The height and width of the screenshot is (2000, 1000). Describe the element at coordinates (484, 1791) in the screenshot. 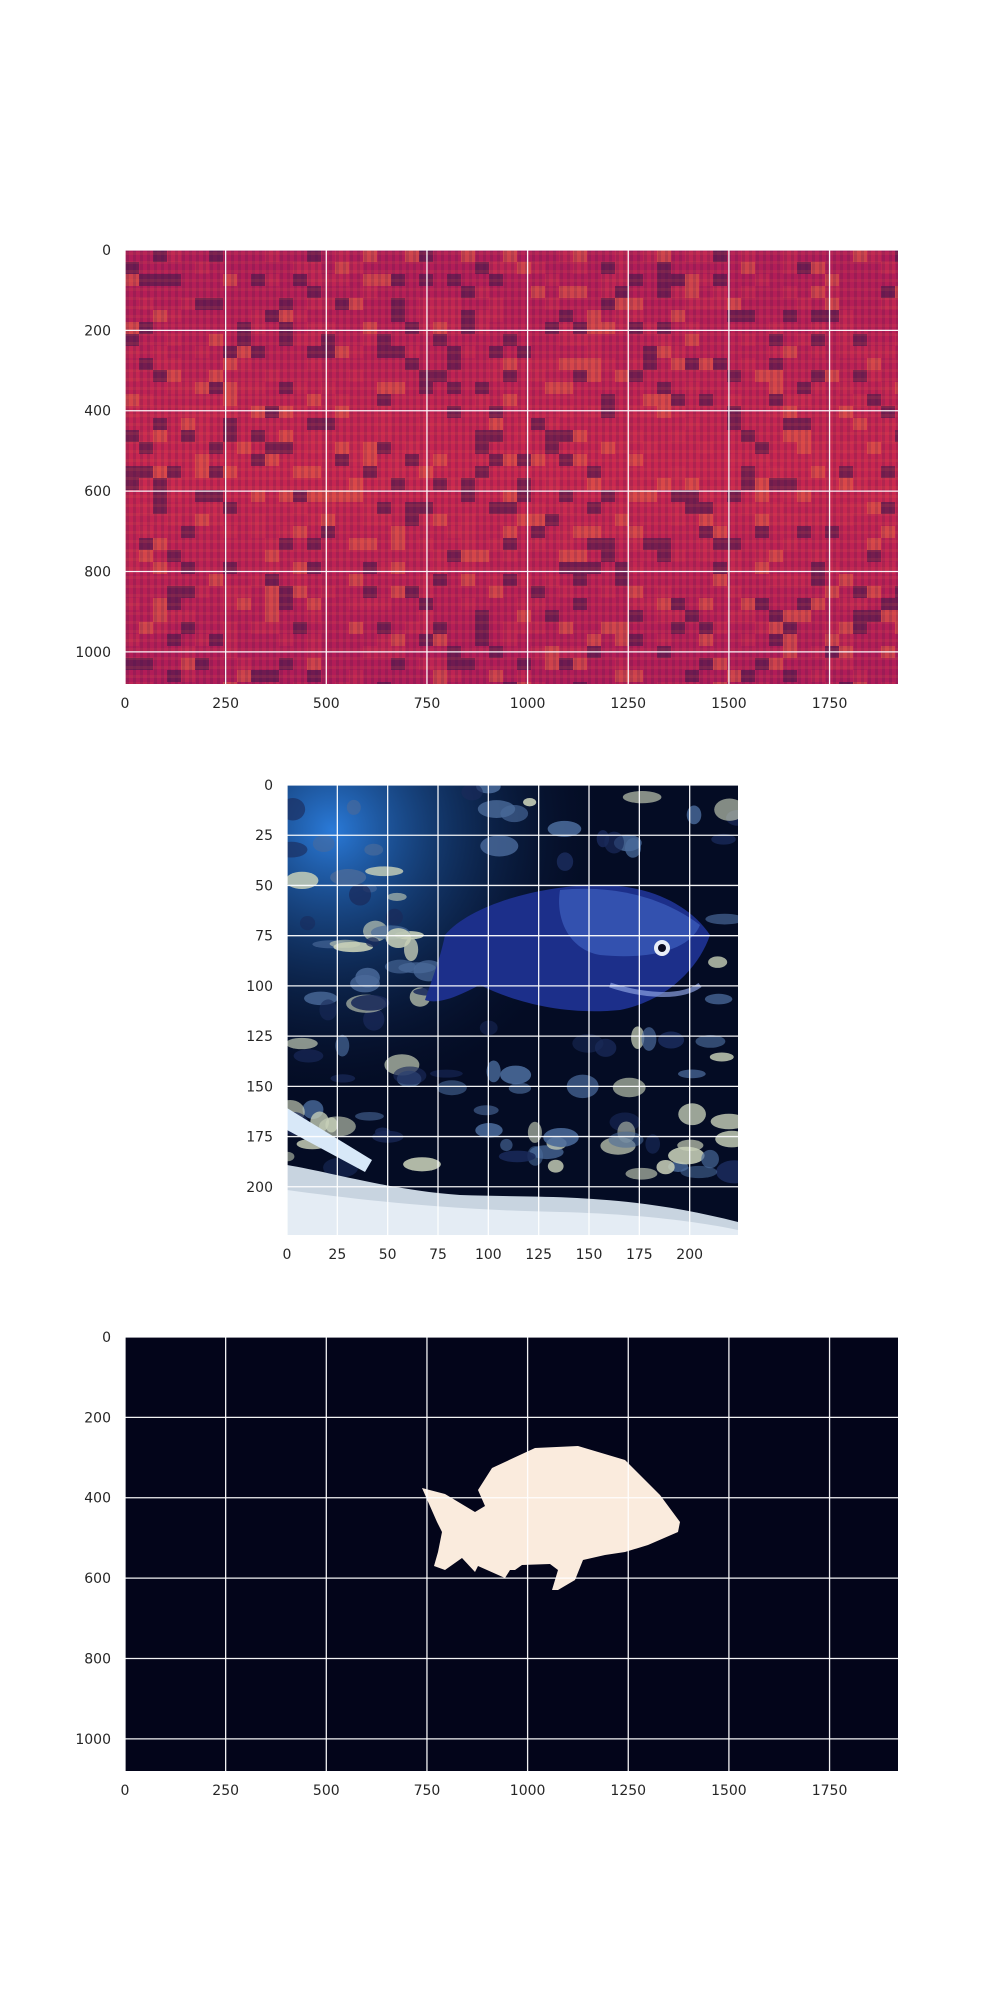

I see `mask-x-ticks: 0 250 500 750 1000 1250 1500 1750` at that location.